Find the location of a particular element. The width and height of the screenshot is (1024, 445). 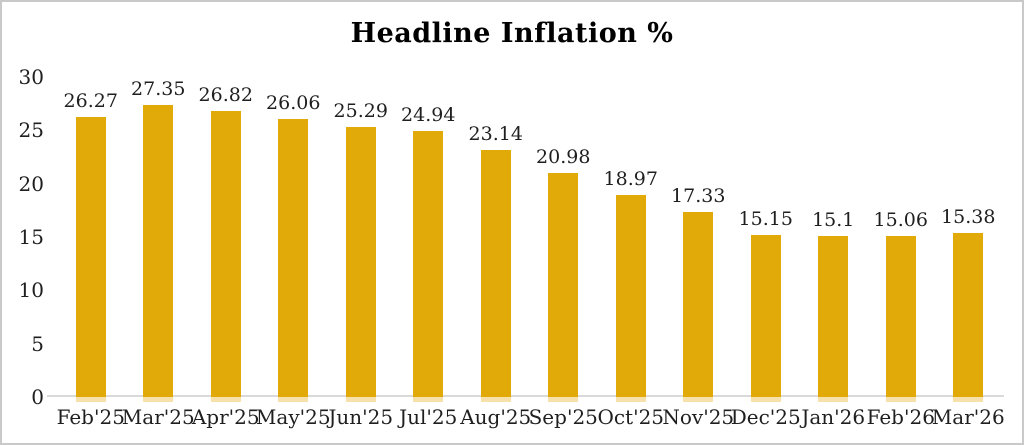

x-axis-label: Aug'25 is located at coordinates (496, 417).